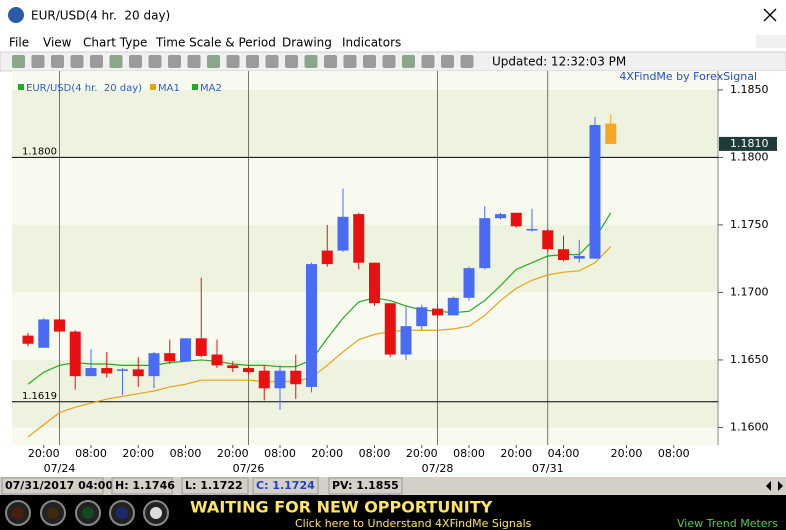 This screenshot has width=786, height=530. What do you see at coordinates (771, 41) in the screenshot?
I see `mdi-buttons` at bounding box center [771, 41].